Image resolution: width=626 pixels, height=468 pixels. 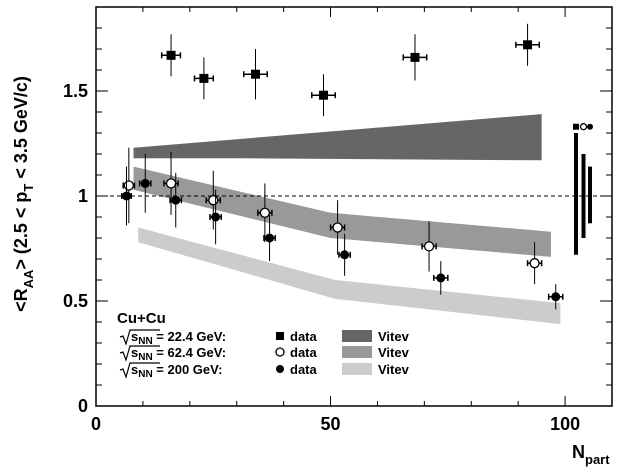 I want to click on legend-marker-square, so click(x=280, y=336).